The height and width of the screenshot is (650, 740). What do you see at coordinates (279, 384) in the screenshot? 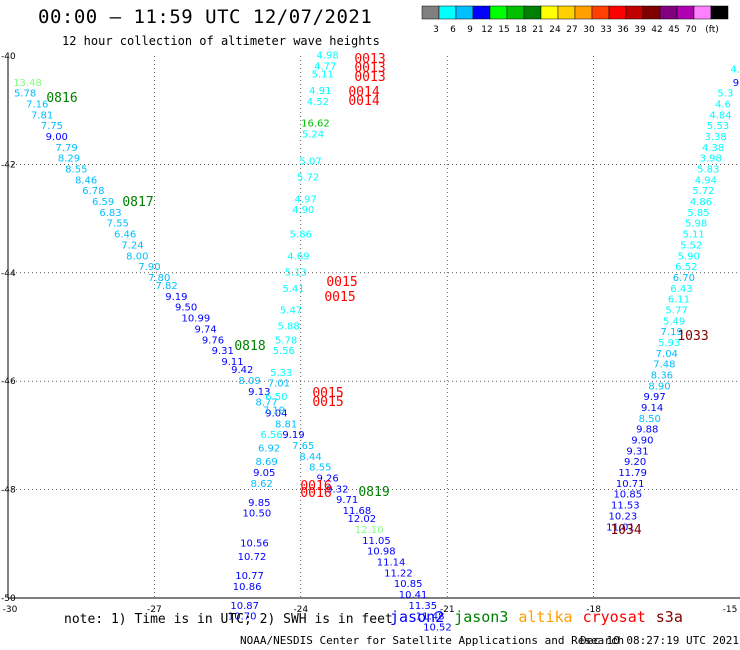
I see `wave-height-point: 7.01` at bounding box center [279, 384].